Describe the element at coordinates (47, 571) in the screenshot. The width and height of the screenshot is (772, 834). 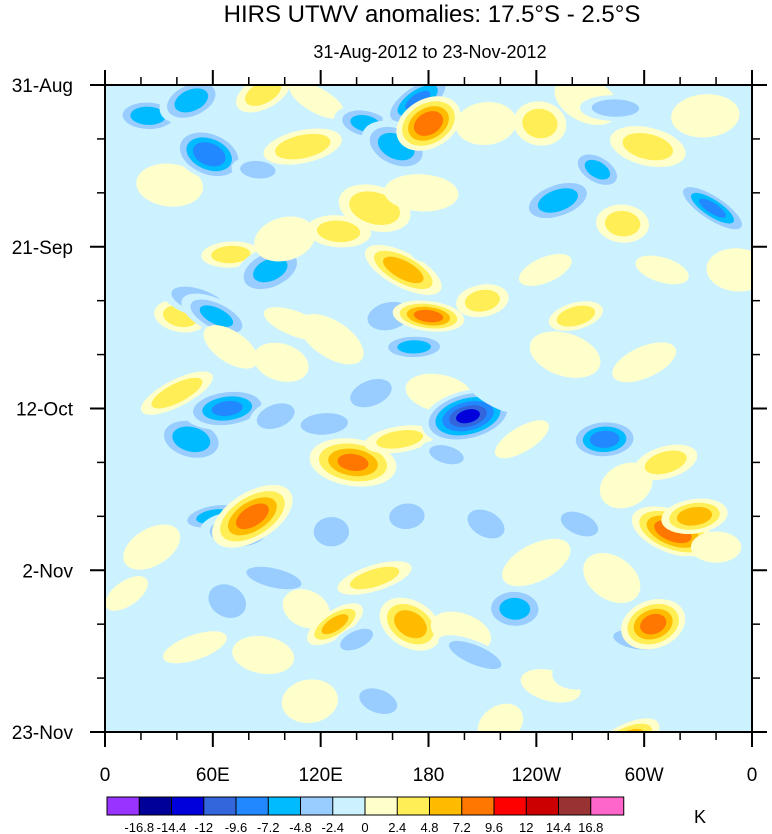
I see `y-tick-label: 2-Nov` at that location.